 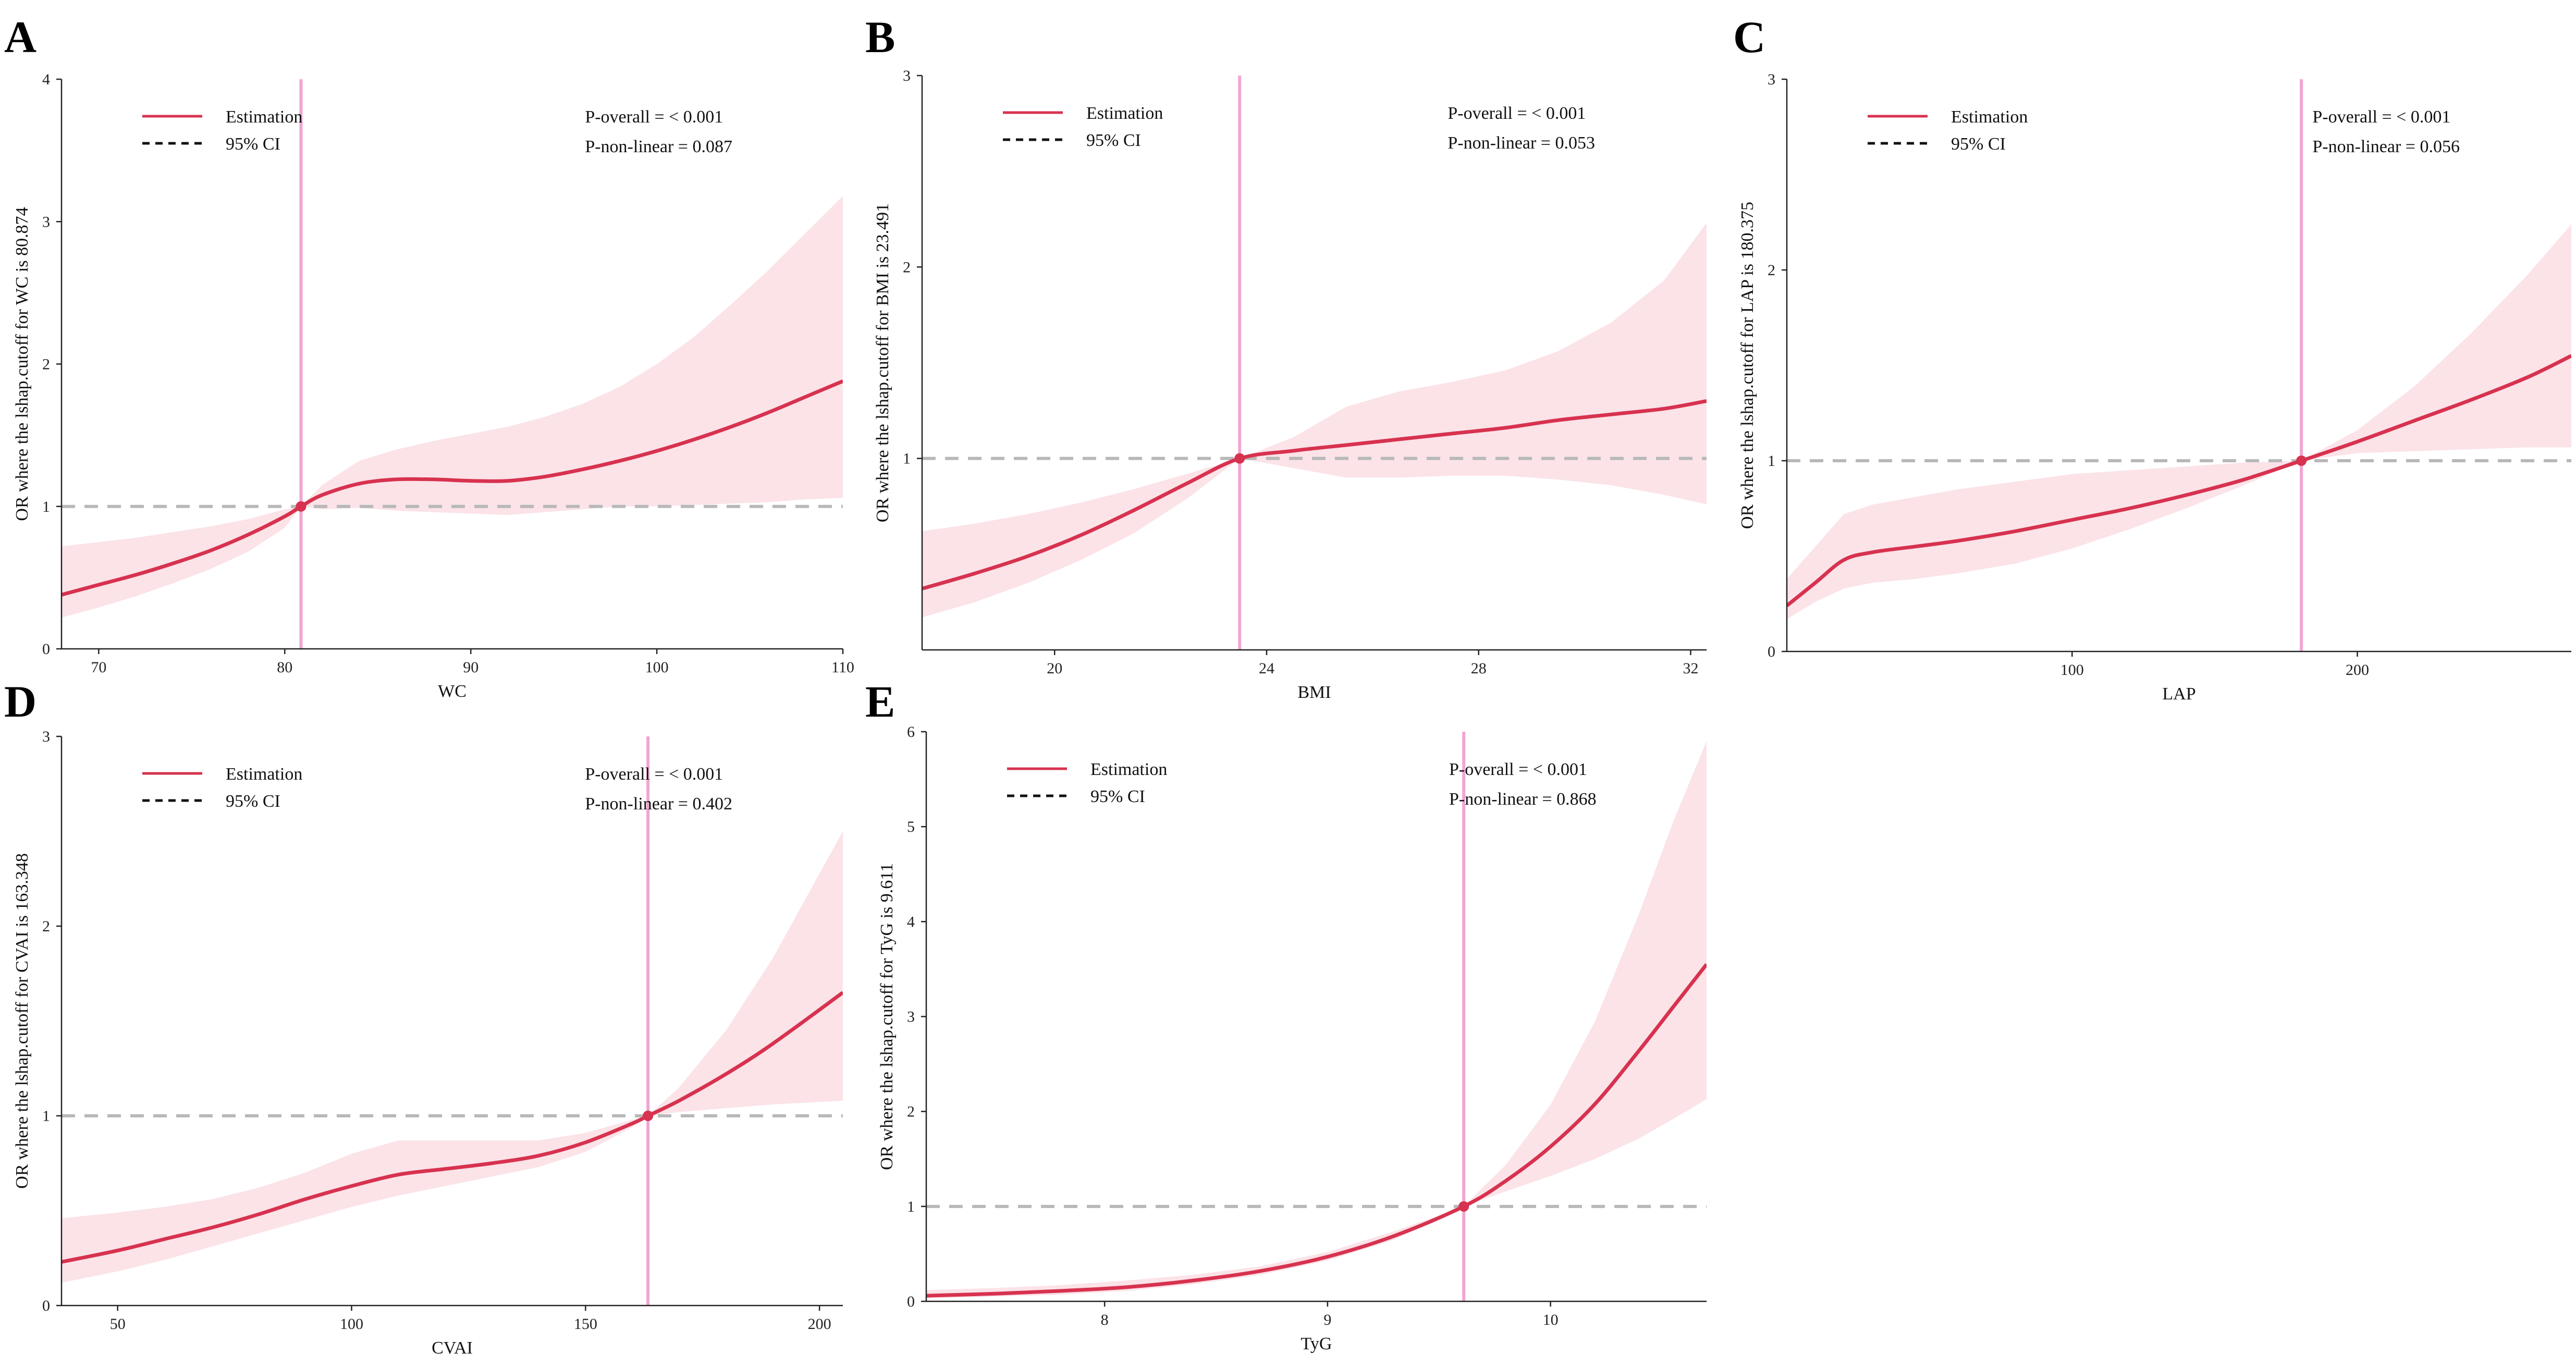 What do you see at coordinates (911, 826) in the screenshot?
I see `y-tick-label: 5` at bounding box center [911, 826].